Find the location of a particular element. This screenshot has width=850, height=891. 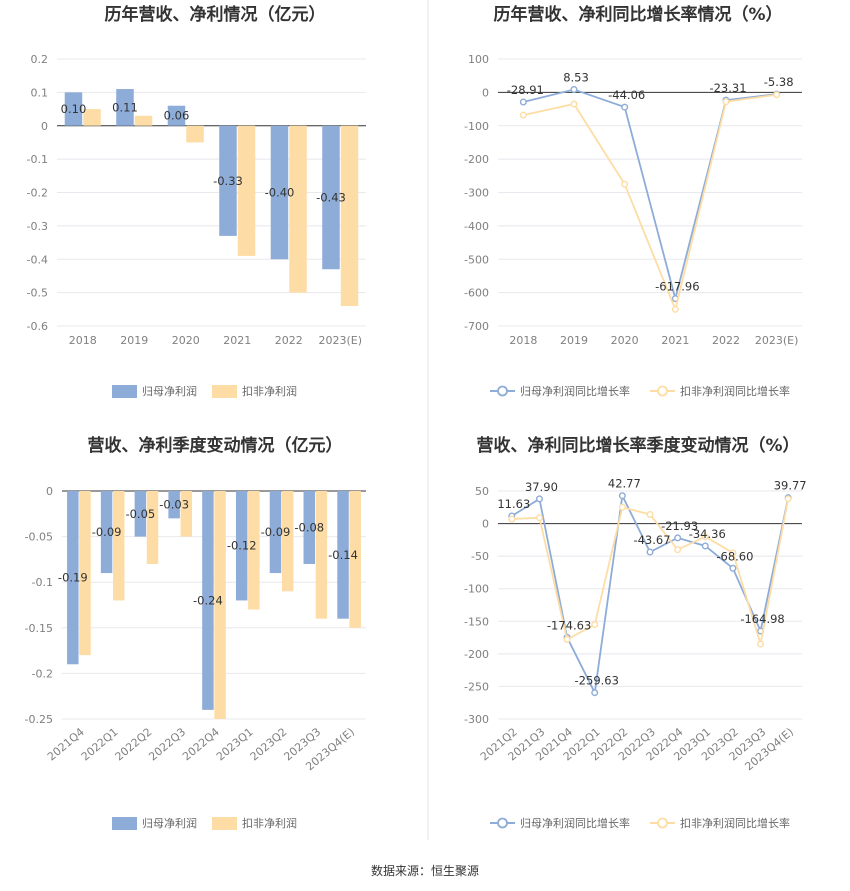

y-tick-label: -100 is located at coordinates (476, 589).